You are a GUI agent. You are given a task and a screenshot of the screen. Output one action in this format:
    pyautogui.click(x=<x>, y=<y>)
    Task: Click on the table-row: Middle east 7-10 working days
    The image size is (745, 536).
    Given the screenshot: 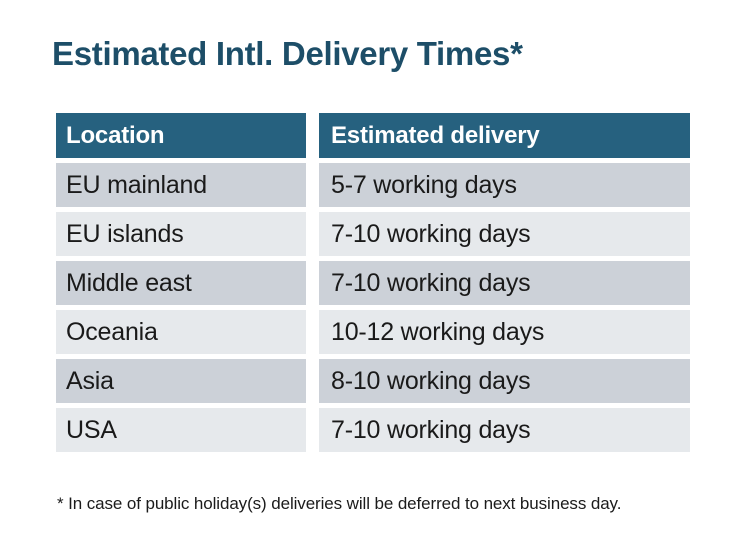 What is the action you would take?
    pyautogui.click(x=373, y=283)
    